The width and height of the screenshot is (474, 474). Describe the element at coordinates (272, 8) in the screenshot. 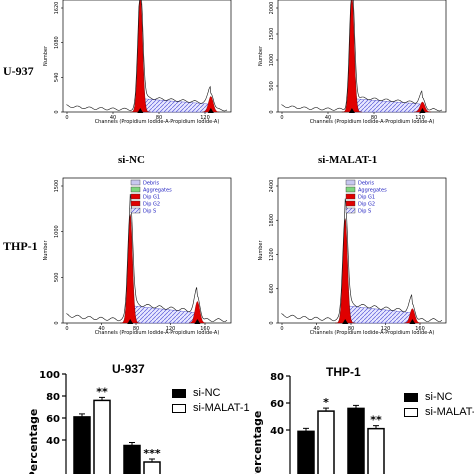

I see `y-tick-label: 2000` at that location.